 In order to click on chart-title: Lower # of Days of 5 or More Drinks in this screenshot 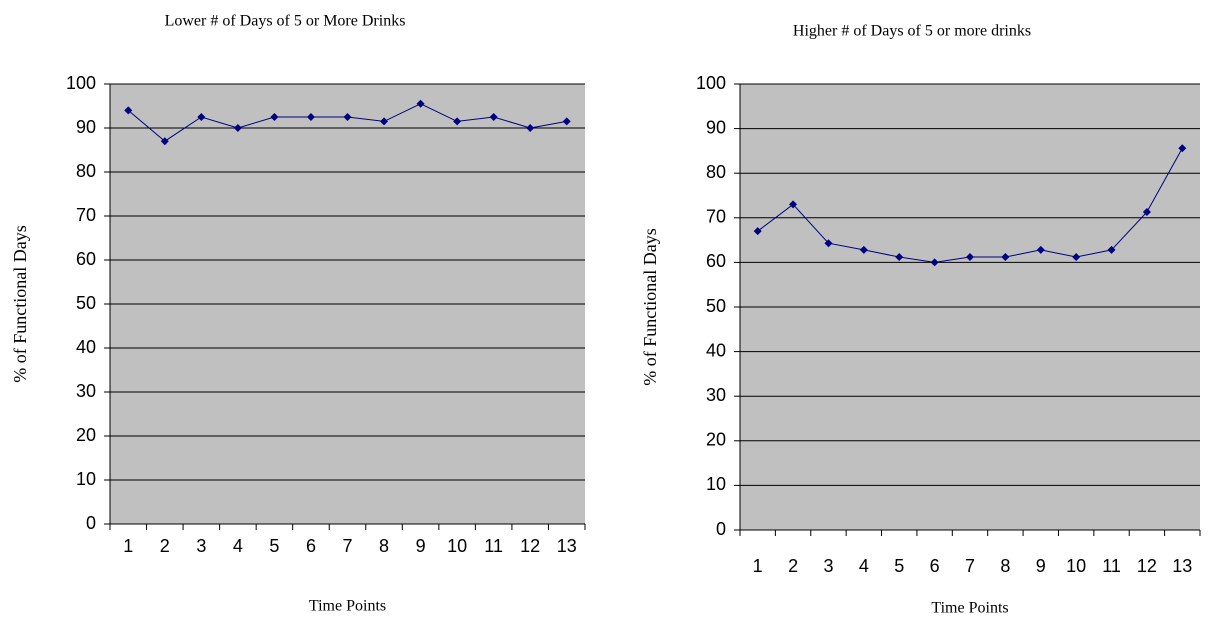, I will do `click(285, 21)`.